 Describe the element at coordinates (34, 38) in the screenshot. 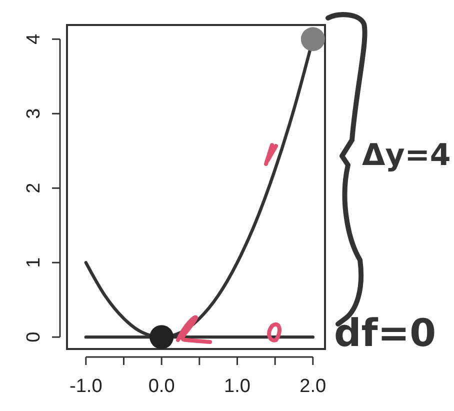

I see `y-tick-label: 4` at that location.